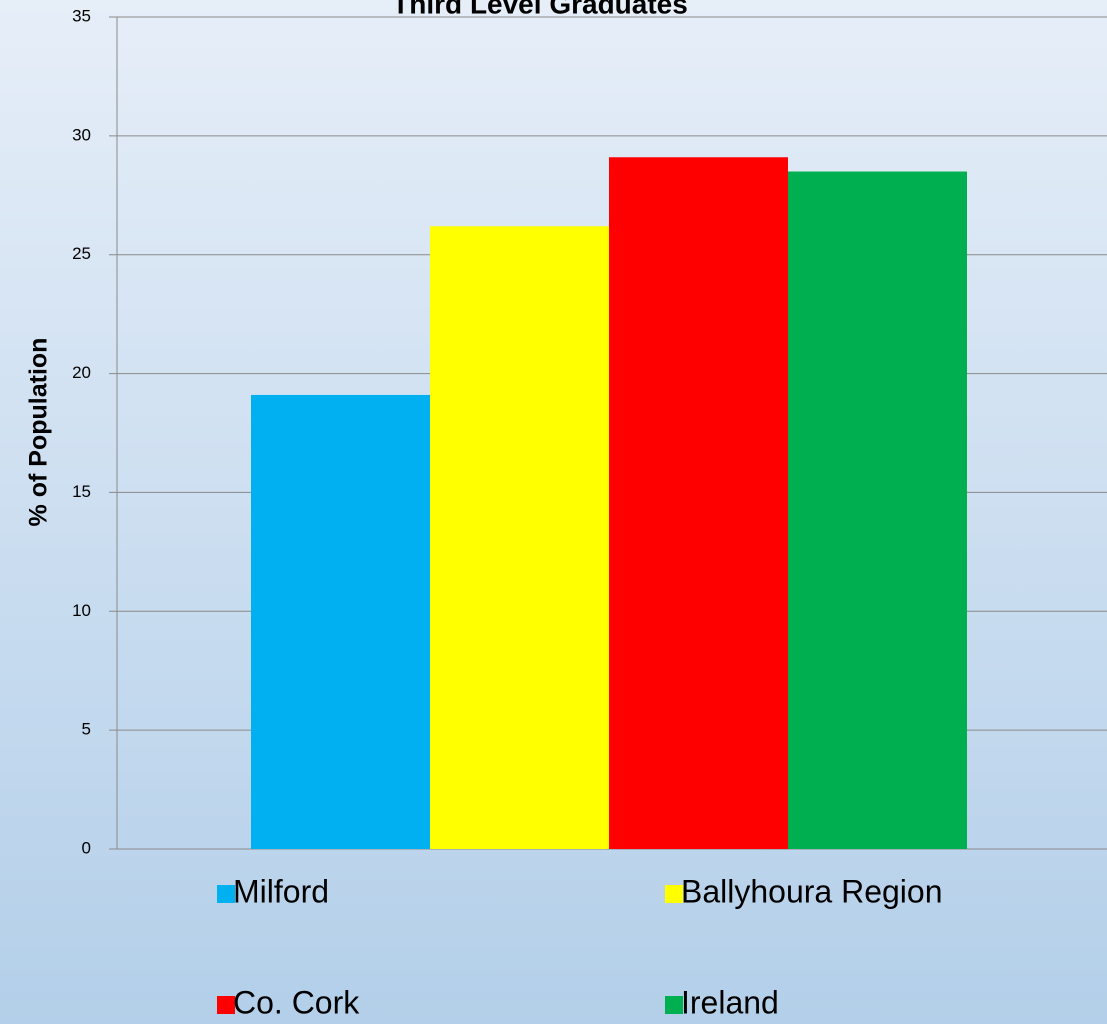  I want to click on chart-title: Third Level Graduates, so click(540, 9).